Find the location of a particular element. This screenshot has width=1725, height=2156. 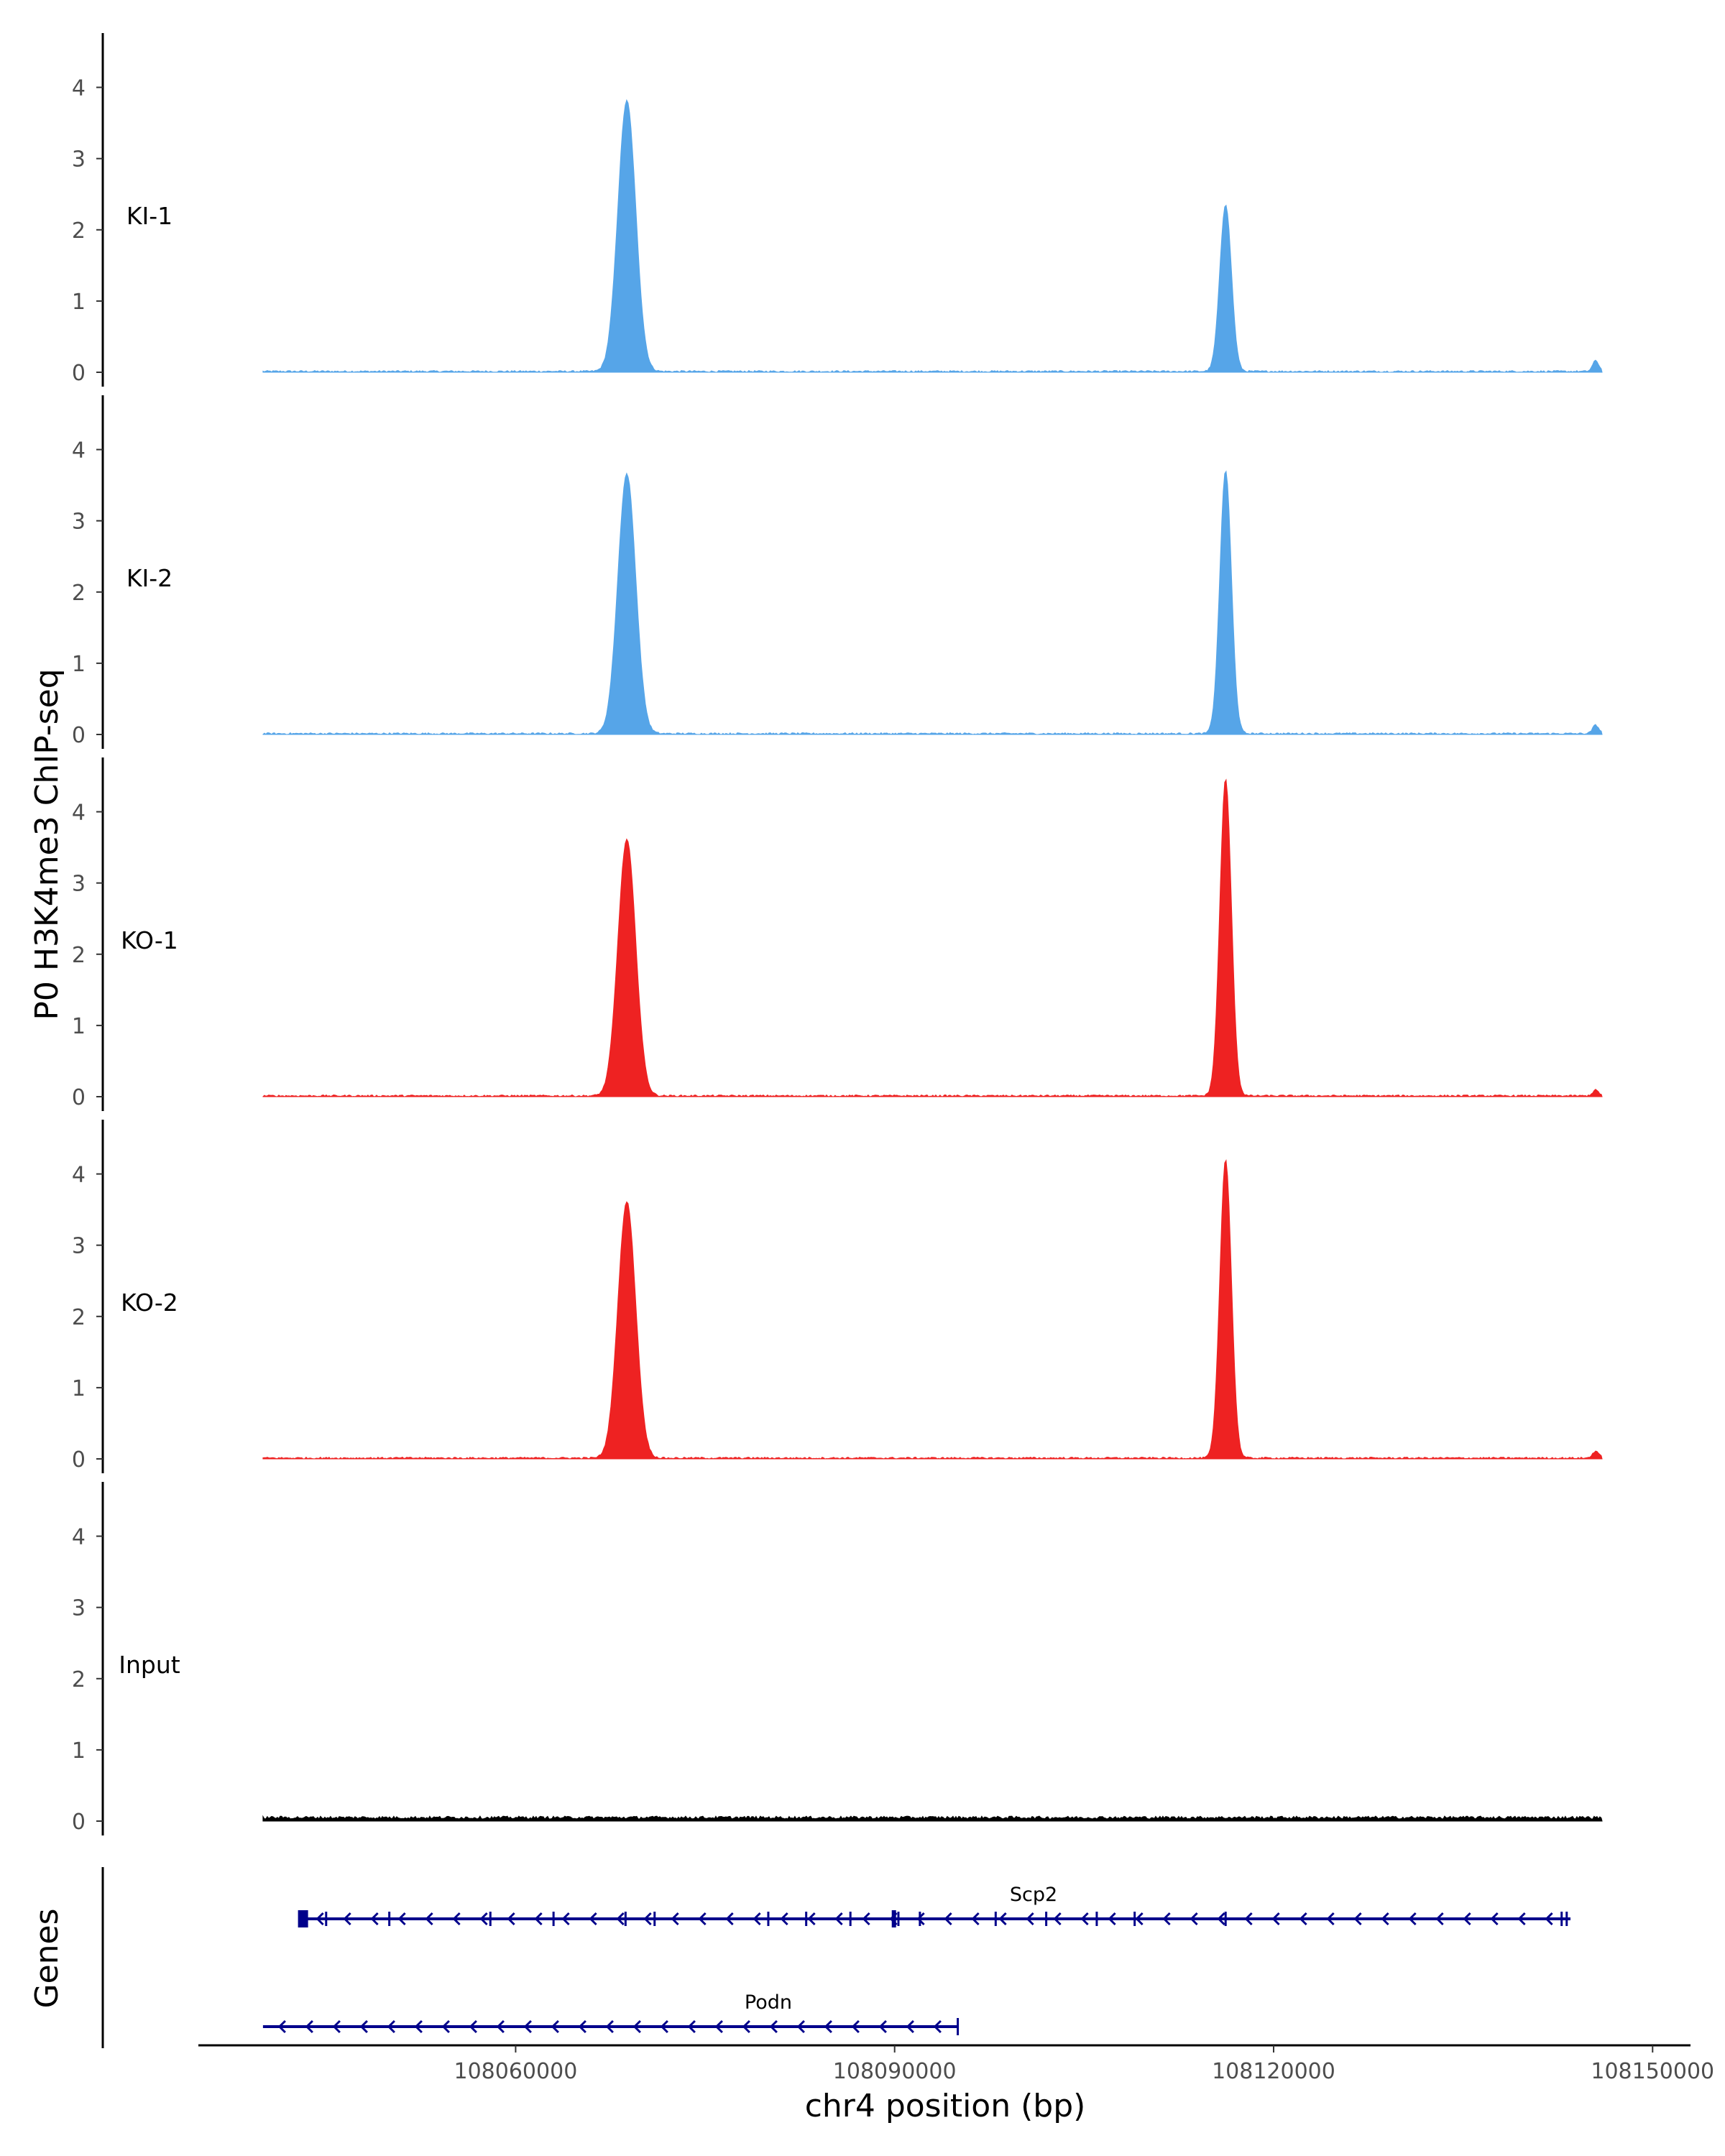

track-ki-1: 0 1 2 3 4 KI-1 is located at coordinates (837, 210).